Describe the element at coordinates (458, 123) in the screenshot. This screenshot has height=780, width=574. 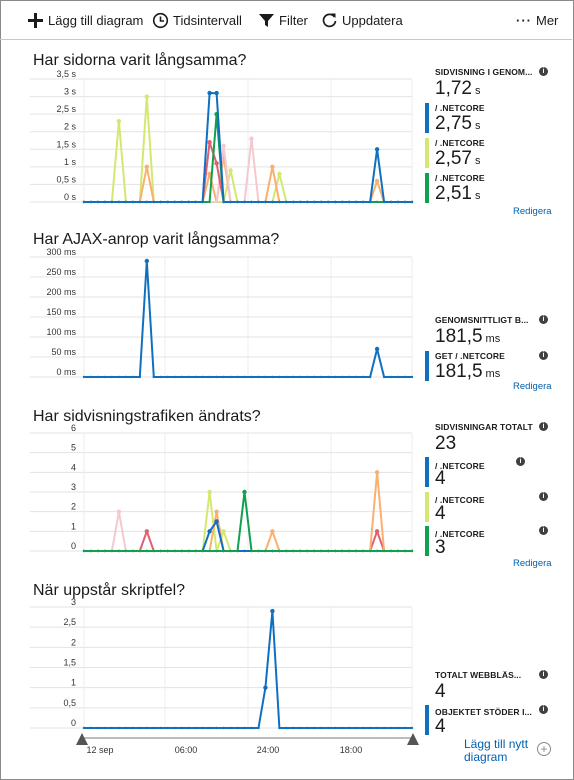
I see `metric-value: 2,75 s` at that location.